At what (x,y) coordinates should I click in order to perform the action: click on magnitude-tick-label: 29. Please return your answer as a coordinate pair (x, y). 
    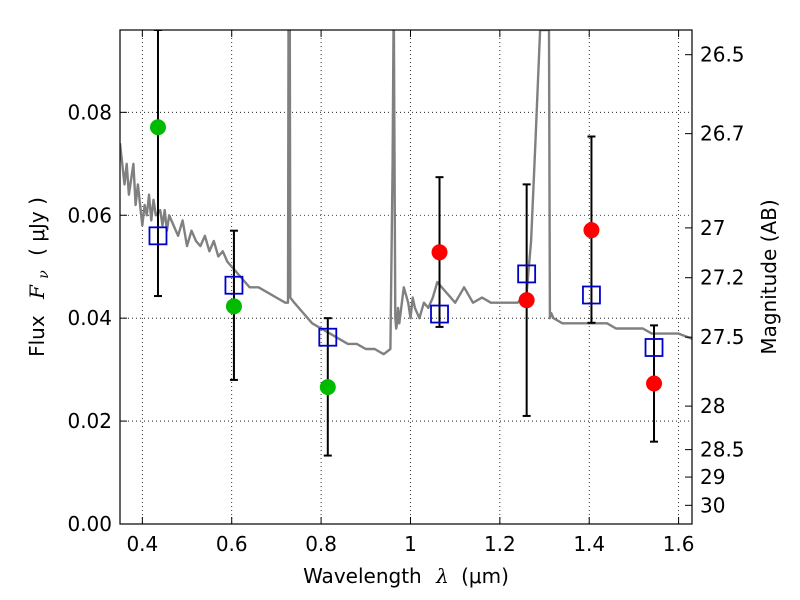
    Looking at the image, I should click on (712, 477).